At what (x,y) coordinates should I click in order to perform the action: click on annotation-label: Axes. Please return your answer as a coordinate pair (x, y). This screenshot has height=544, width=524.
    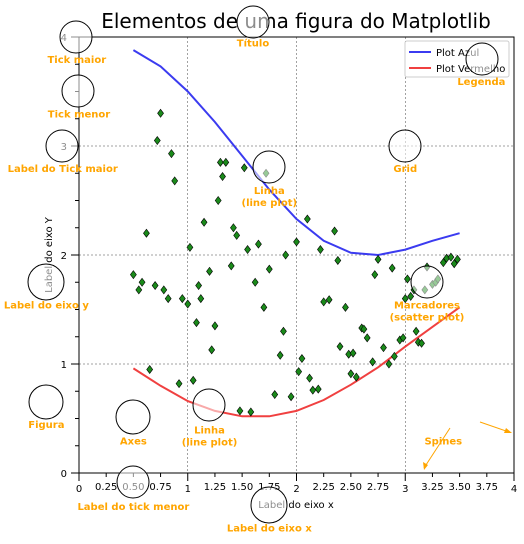
    Looking at the image, I should click on (133, 442).